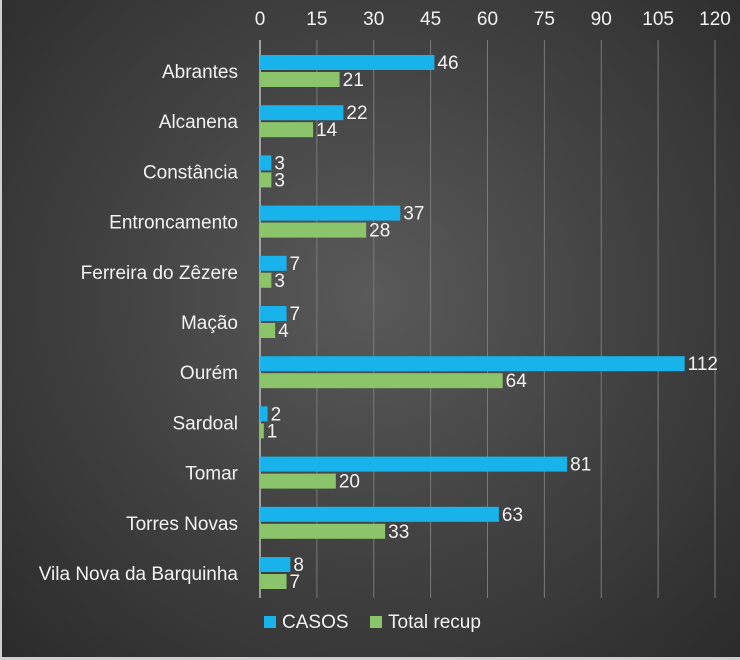  I want to click on x-tick-label: 90, so click(601, 19).